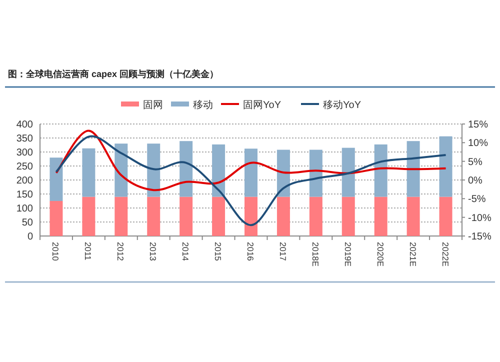 This screenshot has height=362, width=500. What do you see at coordinates (475, 181) in the screenshot?
I see `y2-tick-label: 0%` at bounding box center [475, 181].